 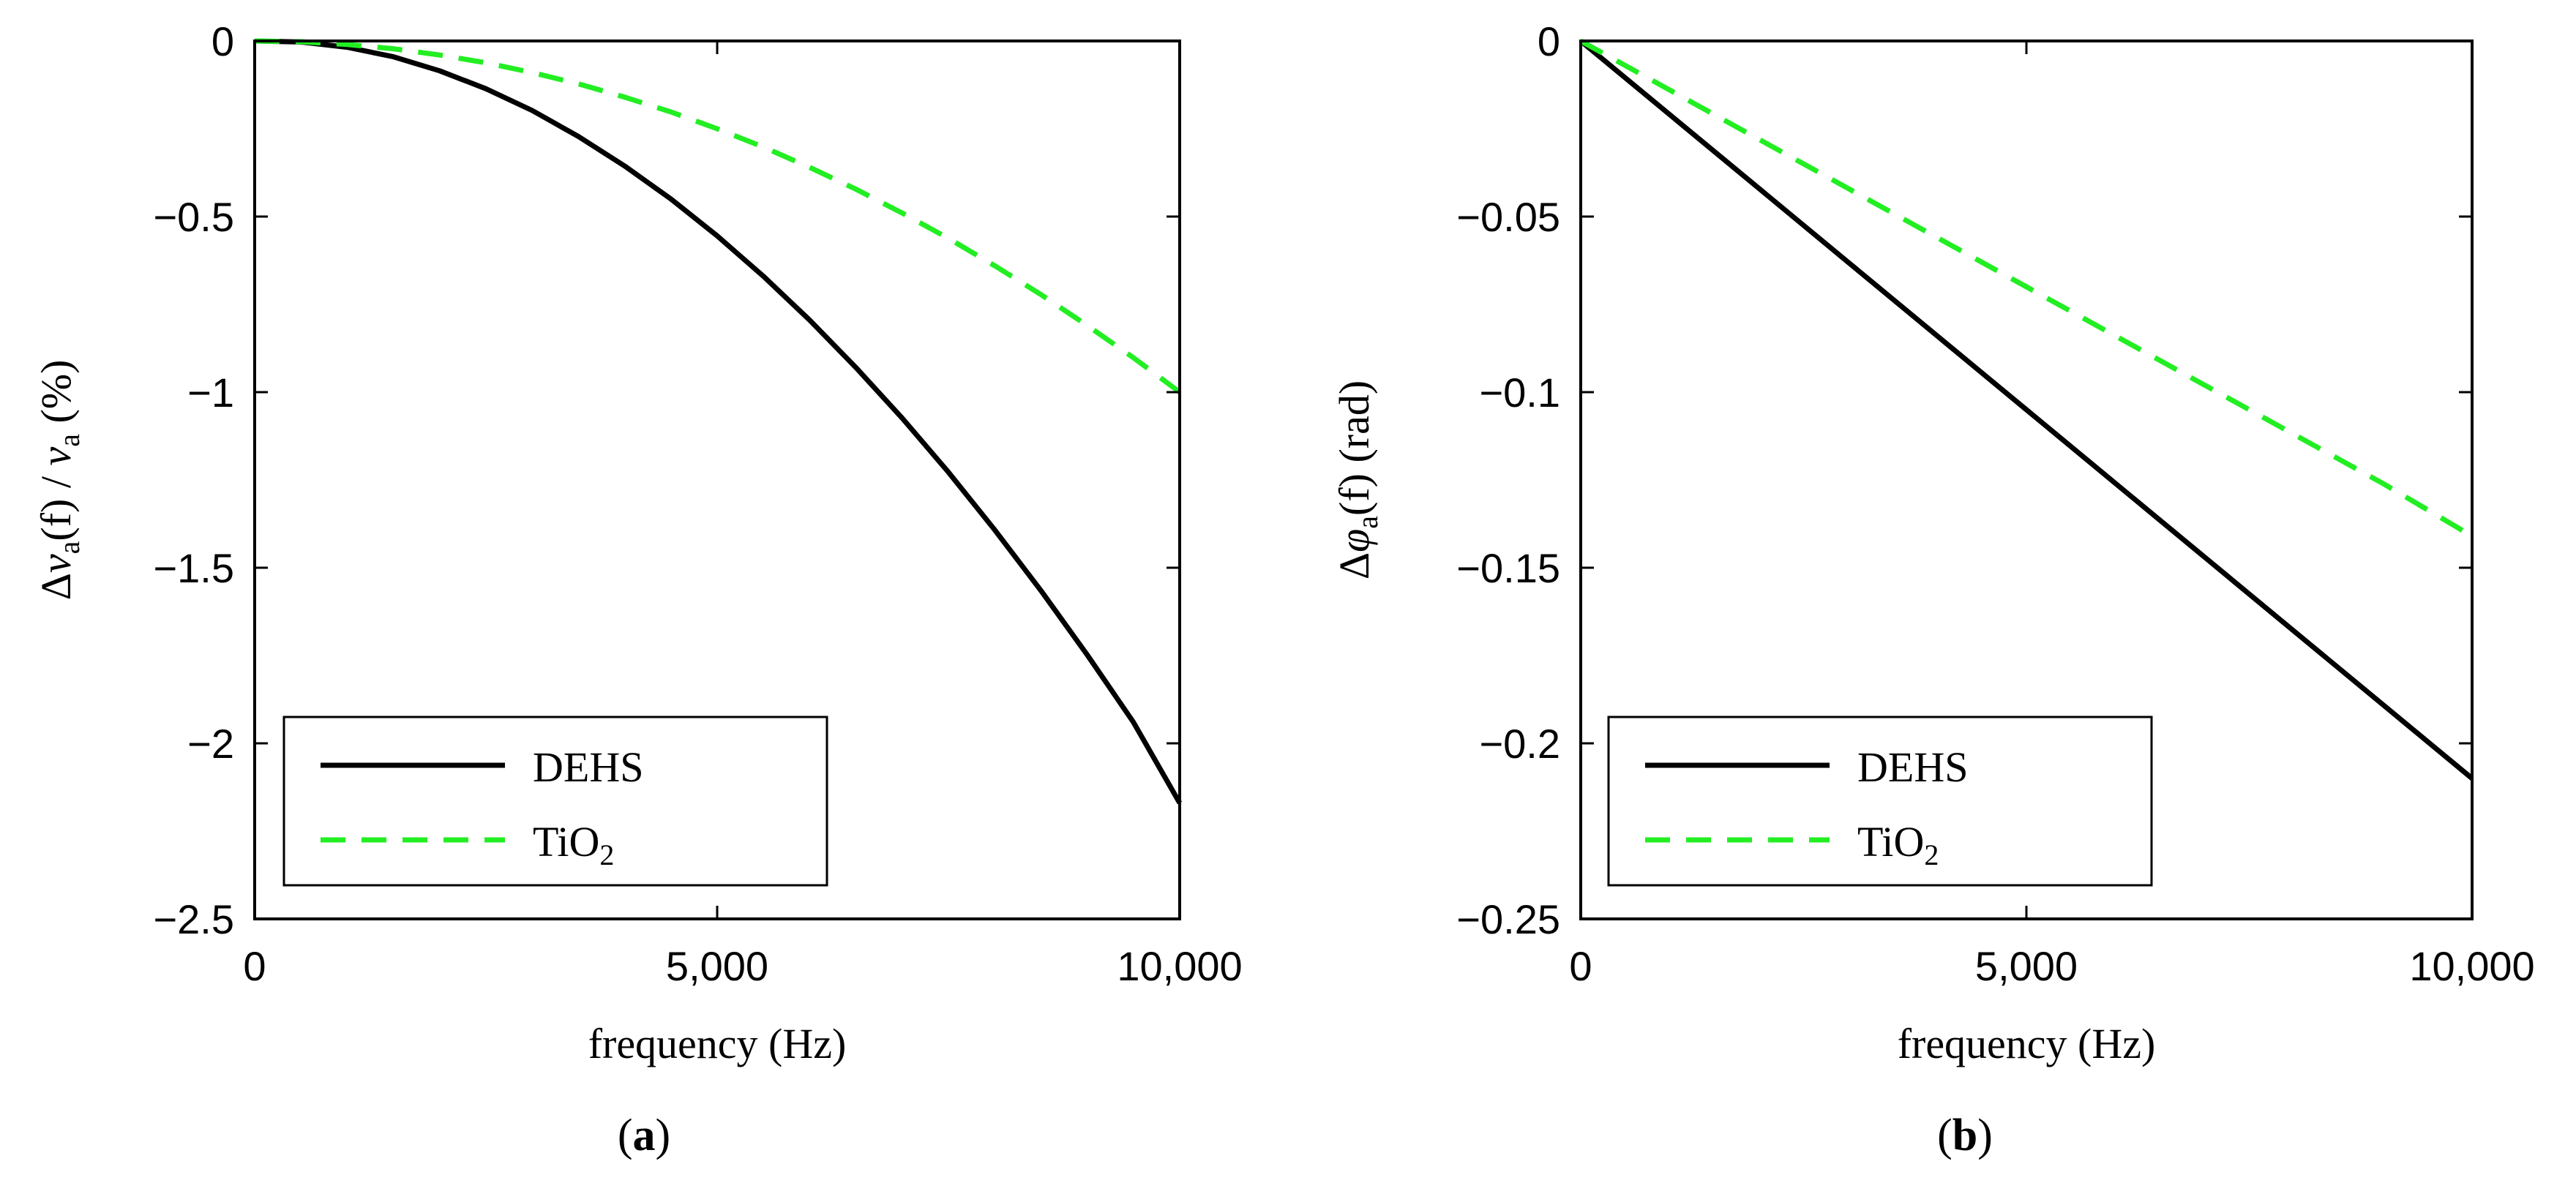 What do you see at coordinates (1354, 426) in the screenshot?
I see `chart-b-ylabel-unit: (rad)` at bounding box center [1354, 426].